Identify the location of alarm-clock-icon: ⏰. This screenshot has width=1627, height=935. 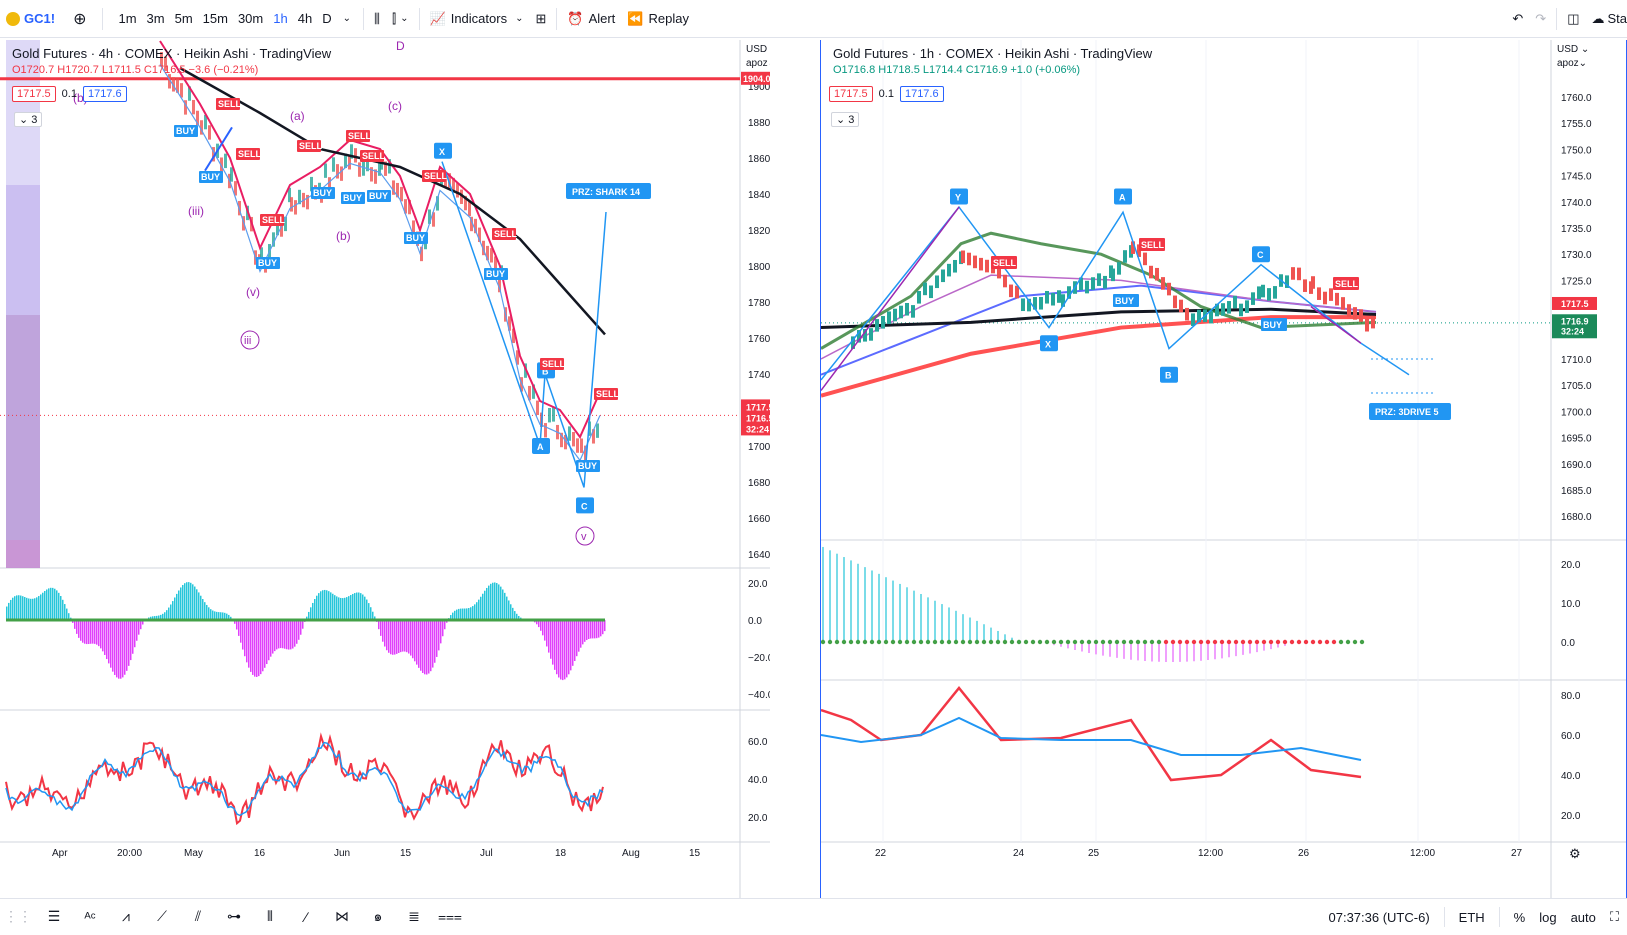
(575, 19).